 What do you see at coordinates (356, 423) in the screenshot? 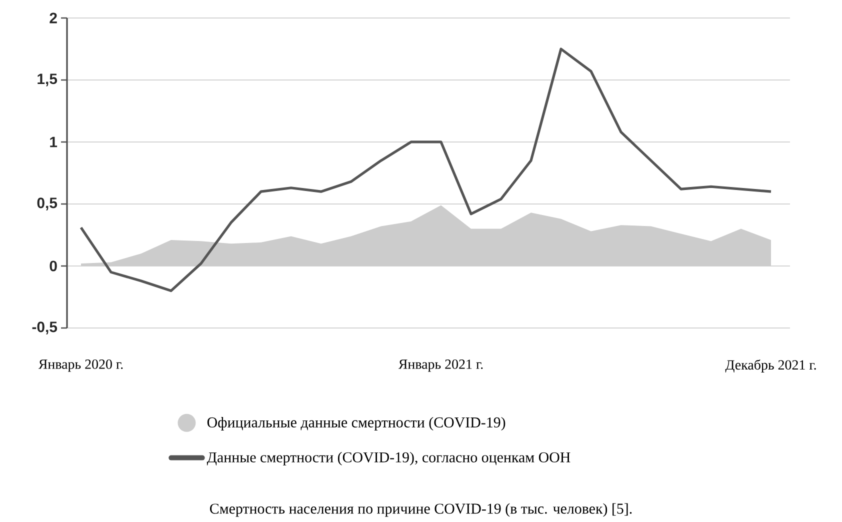
I see `legend-label: Официальные данные смертности (COVID-19)` at bounding box center [356, 423].